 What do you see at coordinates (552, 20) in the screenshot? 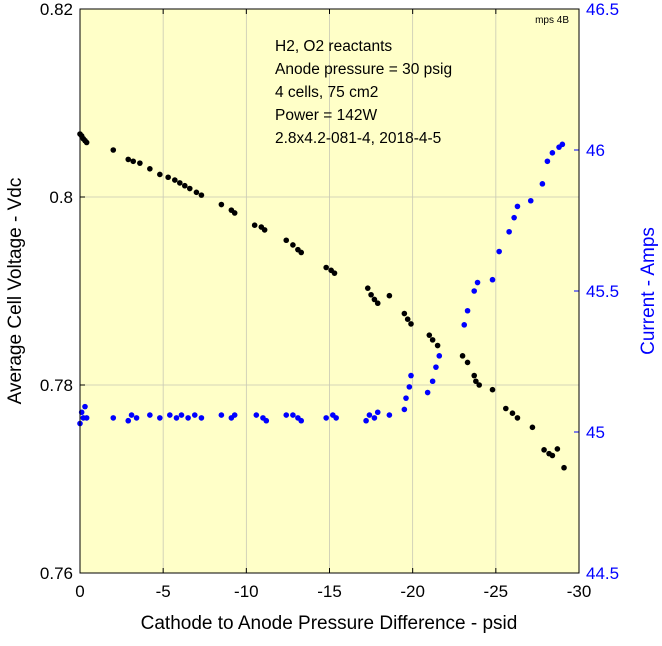
I see `corner-tag: mps 4B` at bounding box center [552, 20].